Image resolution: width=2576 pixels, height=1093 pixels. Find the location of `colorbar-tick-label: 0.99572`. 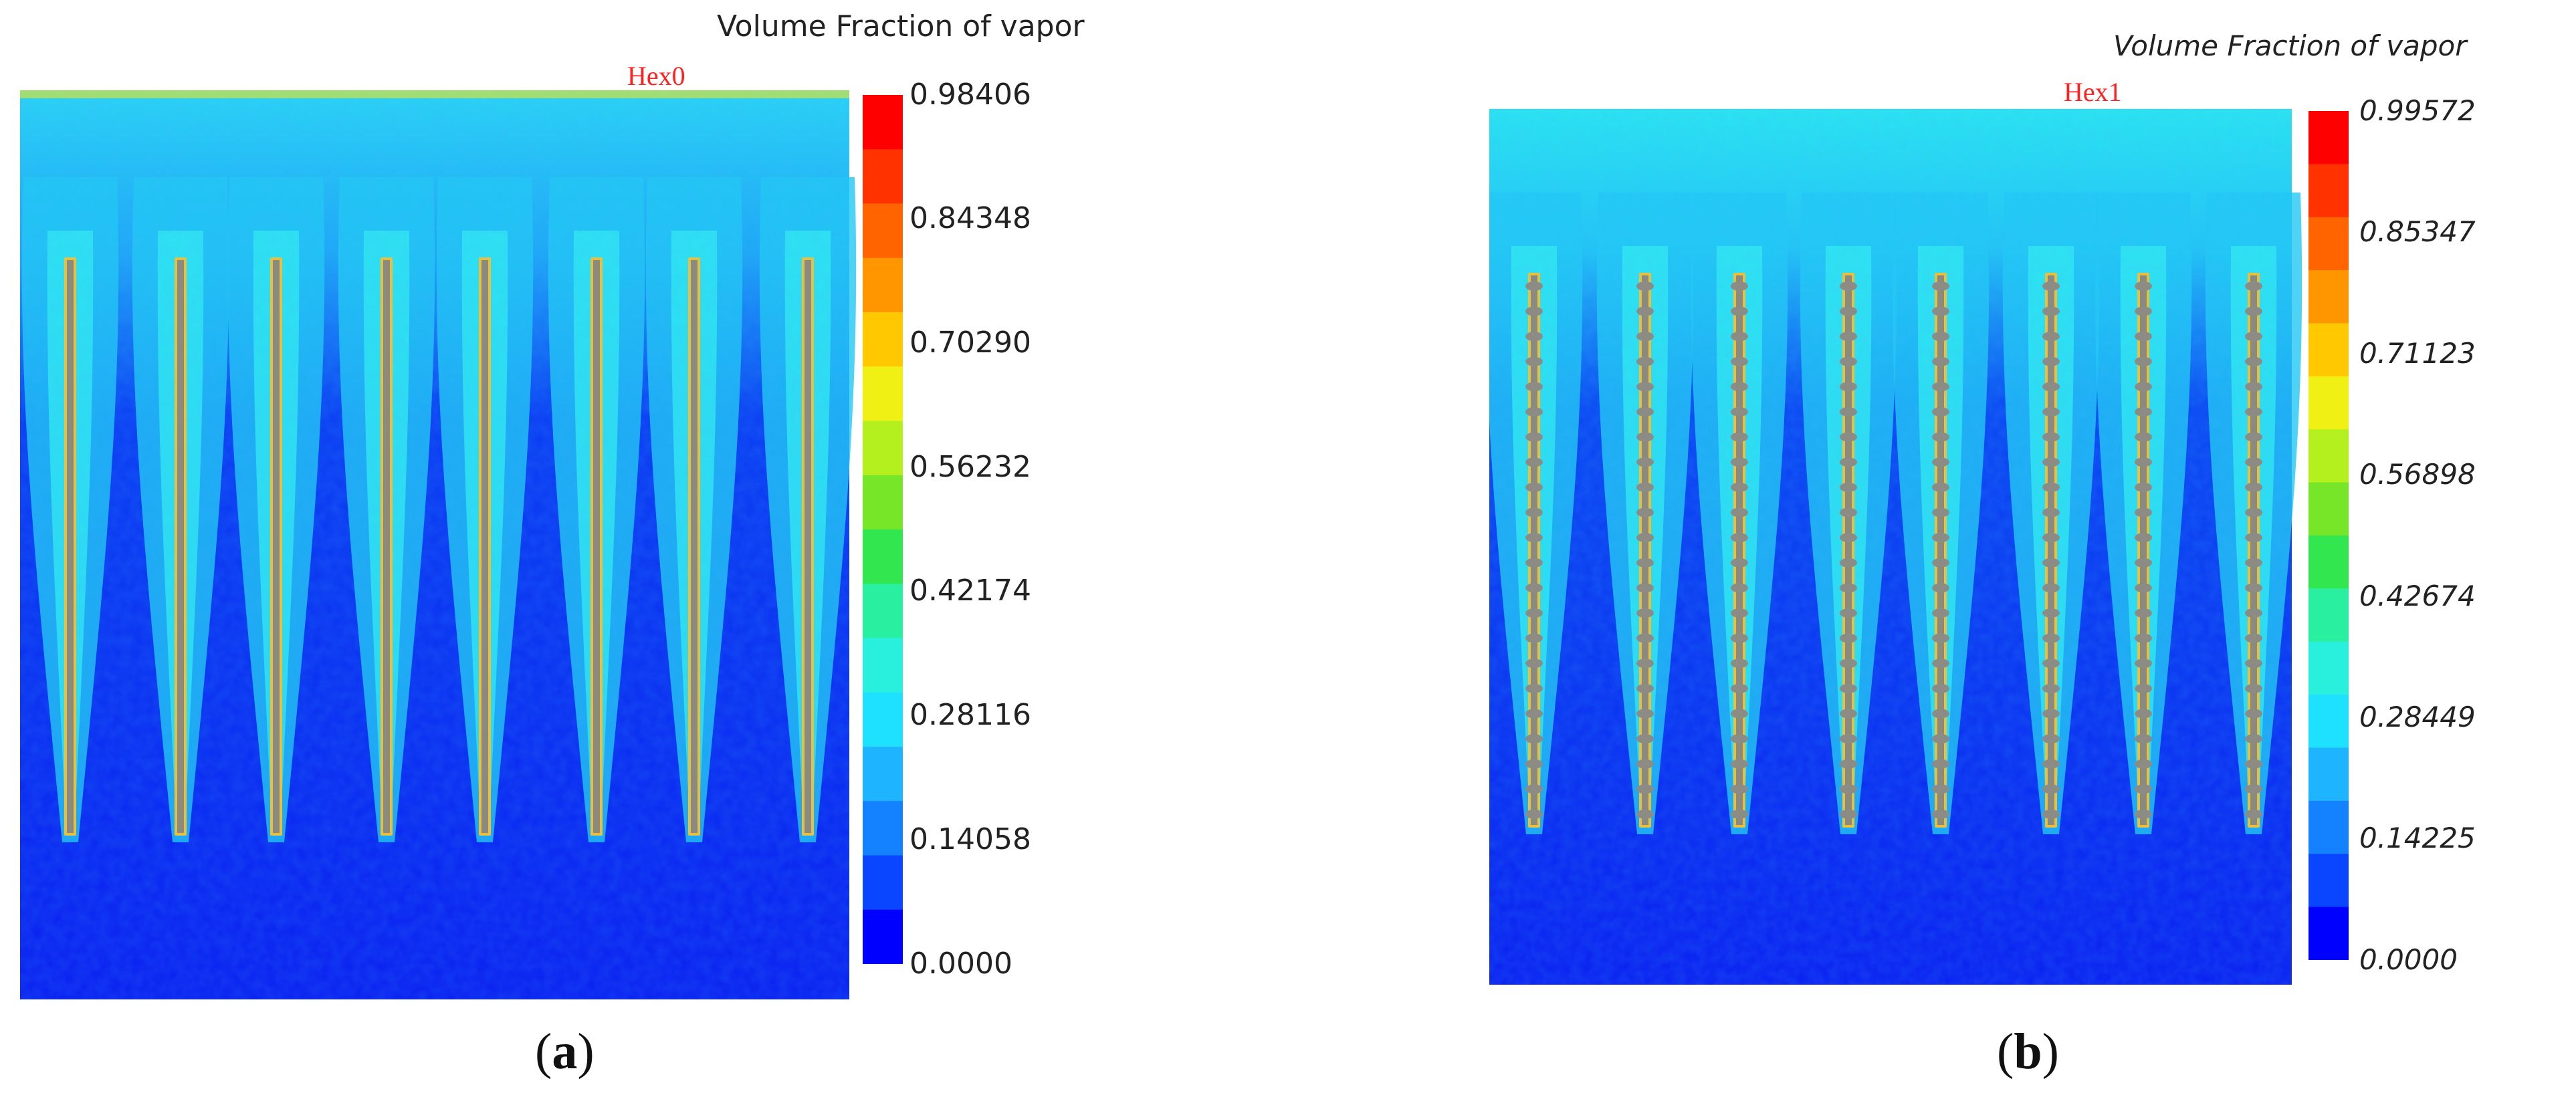

colorbar-tick-label: 0.99572 is located at coordinates (2417, 110).